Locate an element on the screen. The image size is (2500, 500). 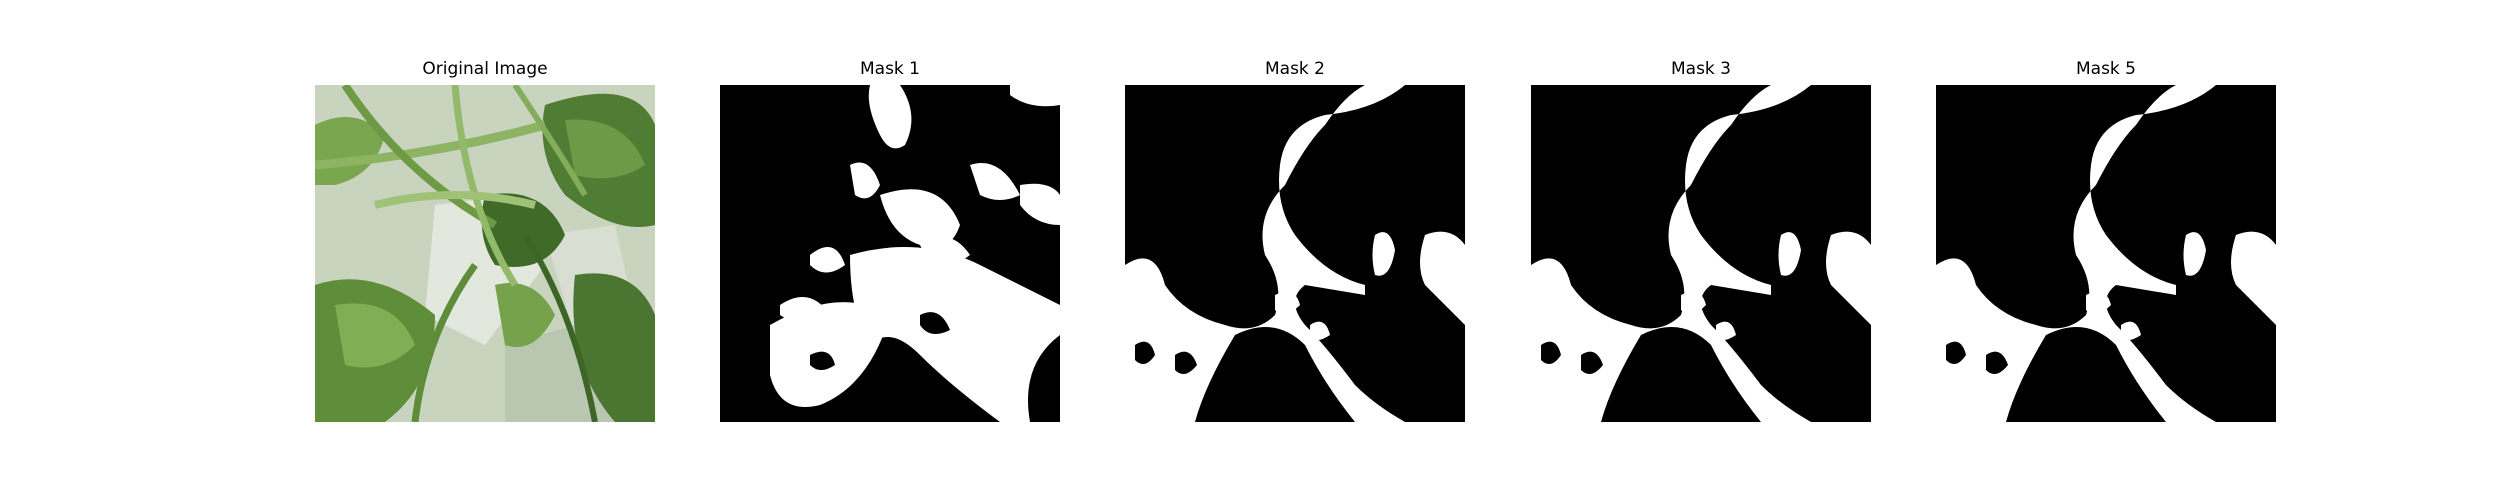
mask-2-image is located at coordinates (1295, 253).